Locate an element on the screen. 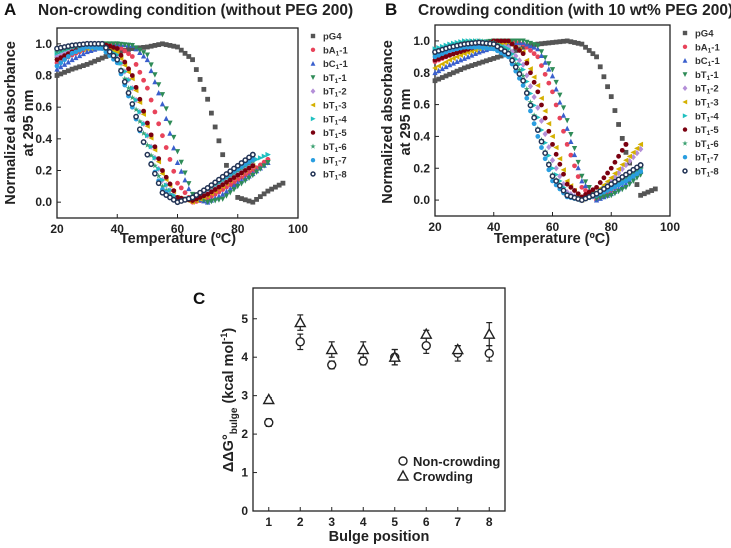  y-tick-label: 0.2 is located at coordinates (421, 168).